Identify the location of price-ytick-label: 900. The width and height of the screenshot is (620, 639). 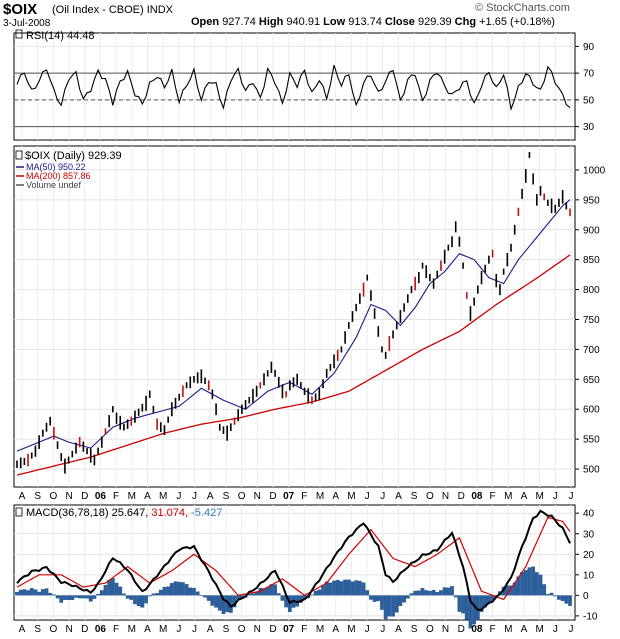
(591, 230).